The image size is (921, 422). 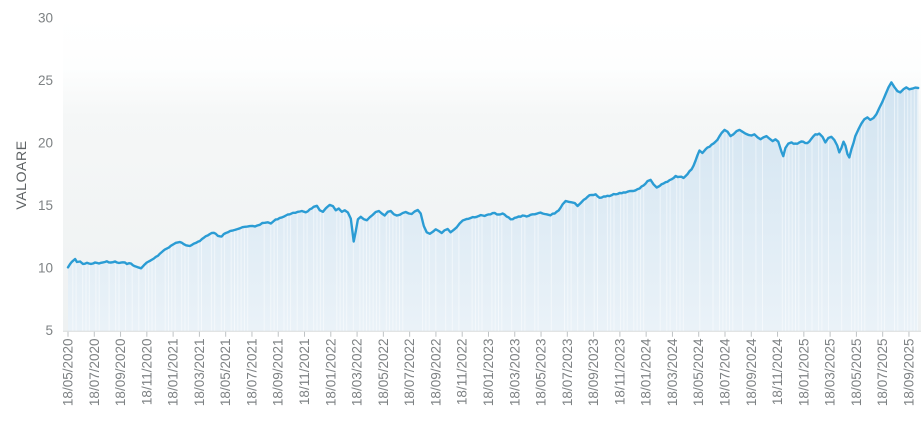 I want to click on x-axis-tick-label: 18/07/2022, so click(x=409, y=373).